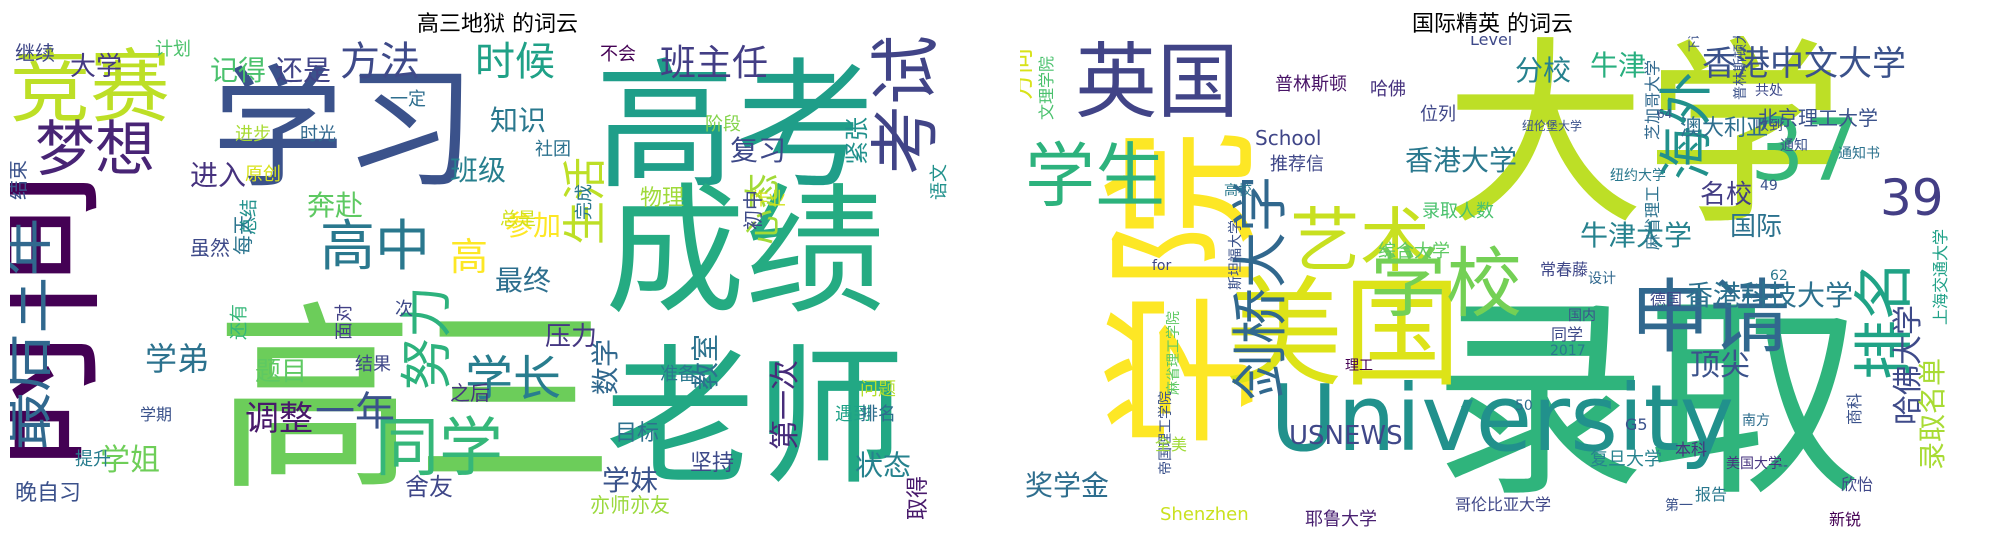  I want to click on wordcloud-left-word-5: 老师, so click(755, 419).